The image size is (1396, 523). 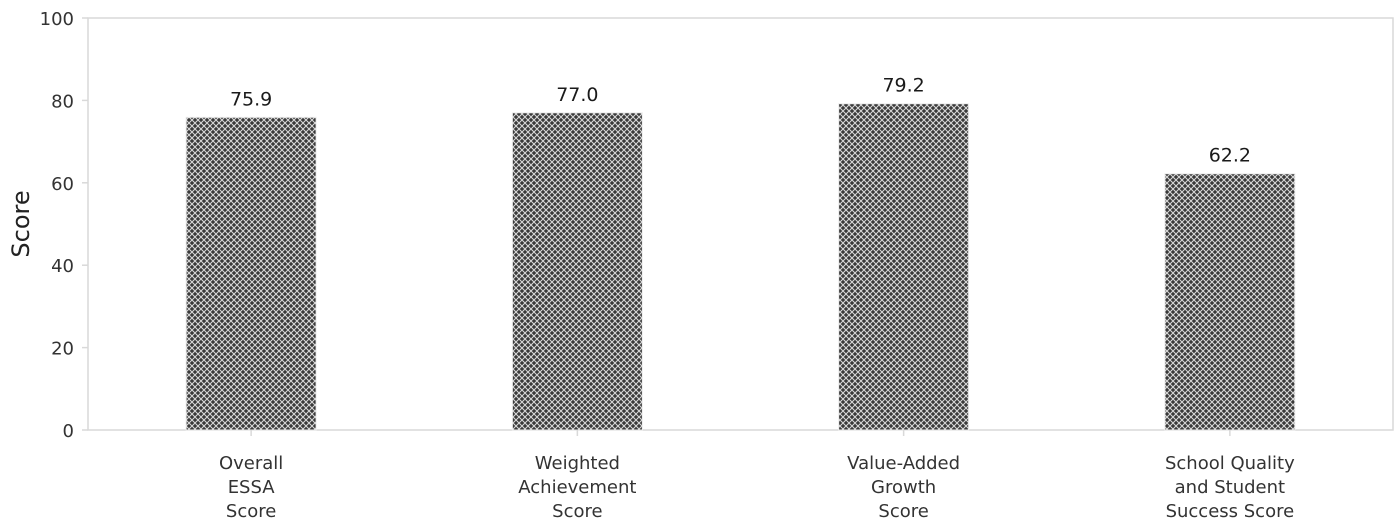 What do you see at coordinates (62, 266) in the screenshot?
I see `y-tick-label: 40` at bounding box center [62, 266].